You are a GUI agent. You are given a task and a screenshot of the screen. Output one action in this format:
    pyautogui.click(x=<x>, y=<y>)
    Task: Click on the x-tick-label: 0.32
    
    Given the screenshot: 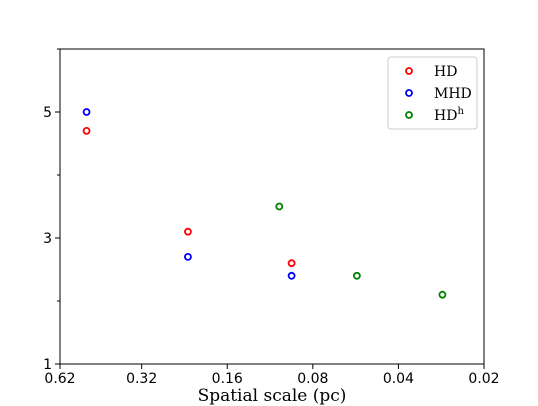 What is the action you would take?
    pyautogui.click(x=141, y=379)
    